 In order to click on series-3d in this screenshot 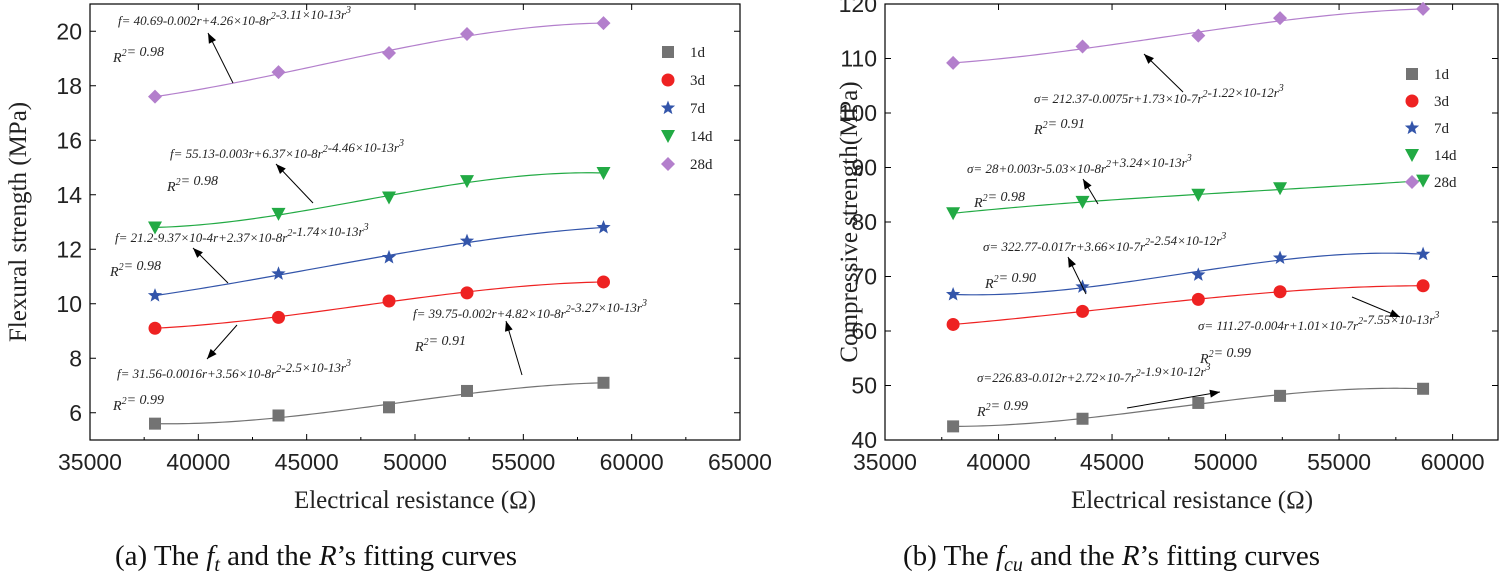, I will do `click(1188, 305)`.